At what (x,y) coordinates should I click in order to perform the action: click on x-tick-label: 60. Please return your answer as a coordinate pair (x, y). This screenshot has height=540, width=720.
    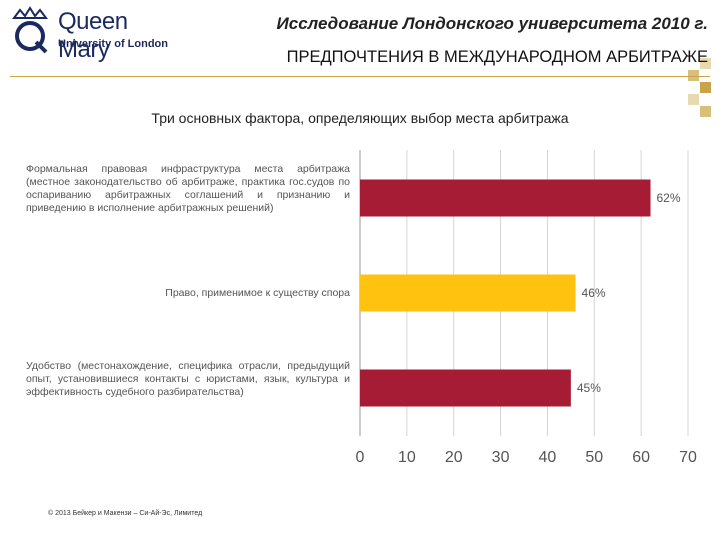
    Looking at the image, I should click on (641, 457).